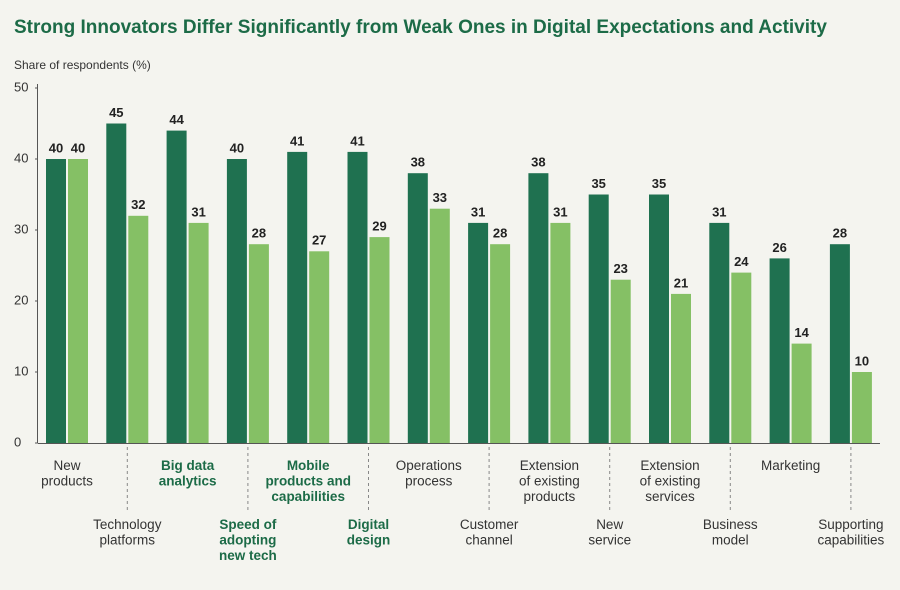 The width and height of the screenshot is (900, 590). What do you see at coordinates (116, 112) in the screenshot?
I see `value-label: 45` at bounding box center [116, 112].